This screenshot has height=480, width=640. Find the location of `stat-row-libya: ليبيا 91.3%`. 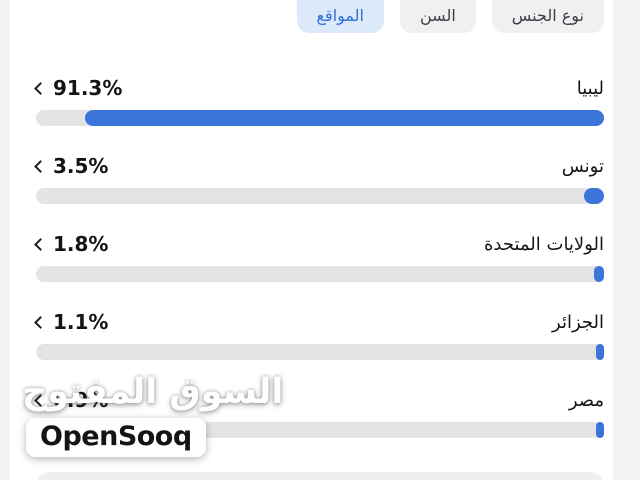

stat-row-libya: ليبيا 91.3% is located at coordinates (319, 100).